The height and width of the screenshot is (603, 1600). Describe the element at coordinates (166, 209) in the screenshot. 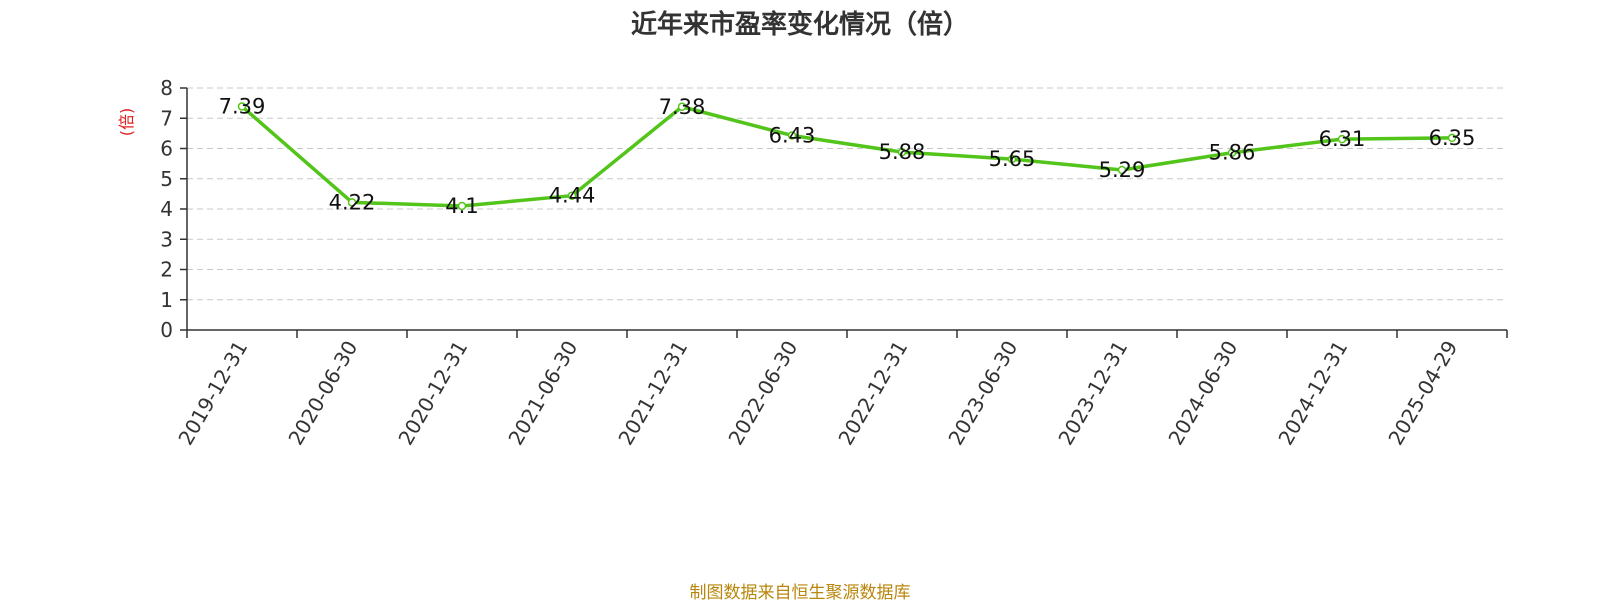

I see `y-tick-label: 4` at that location.